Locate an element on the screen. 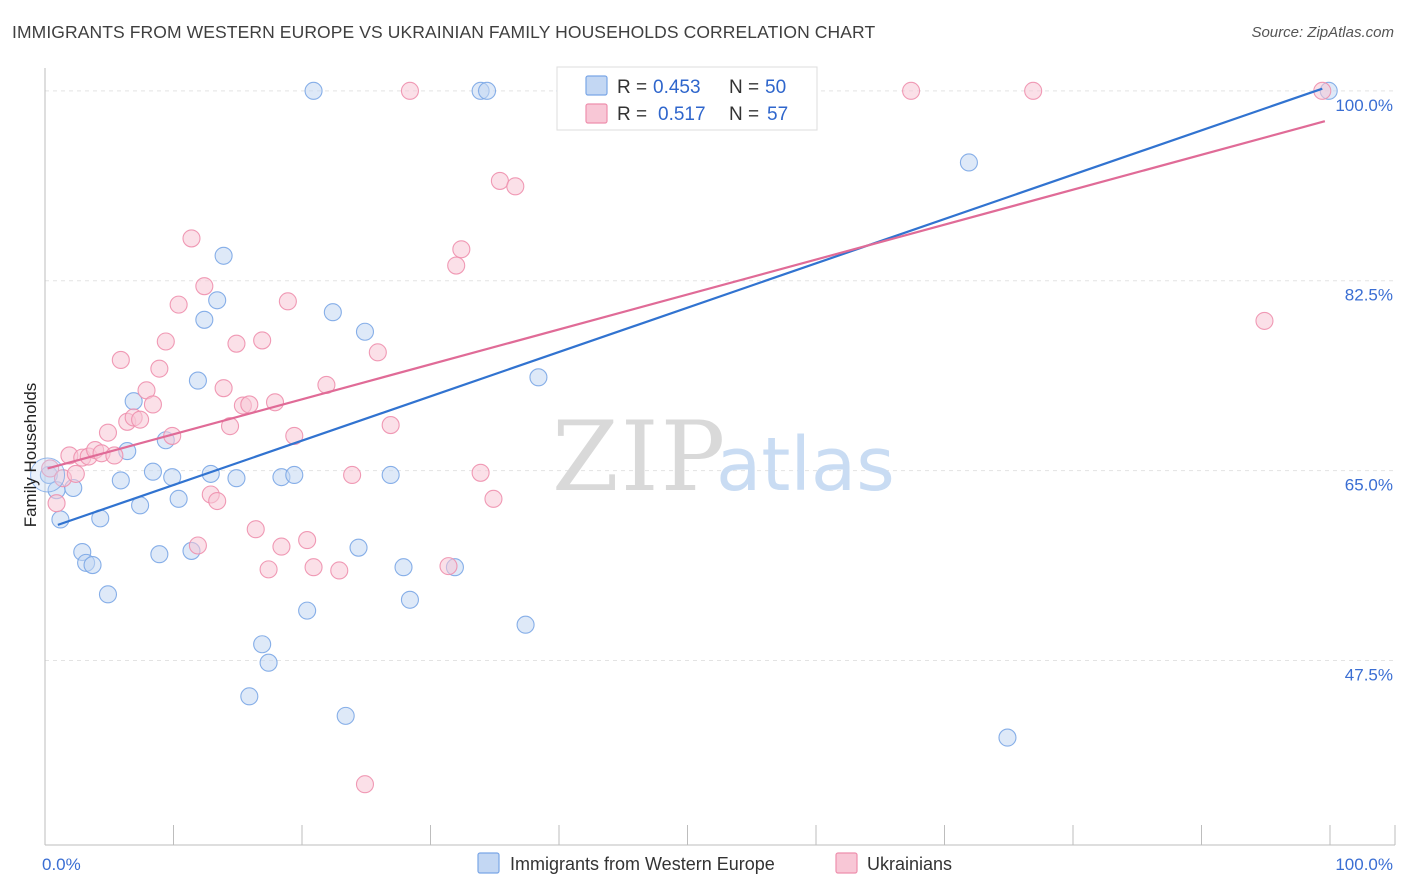  x-tick-label: 100.0% is located at coordinates (1364, 864).